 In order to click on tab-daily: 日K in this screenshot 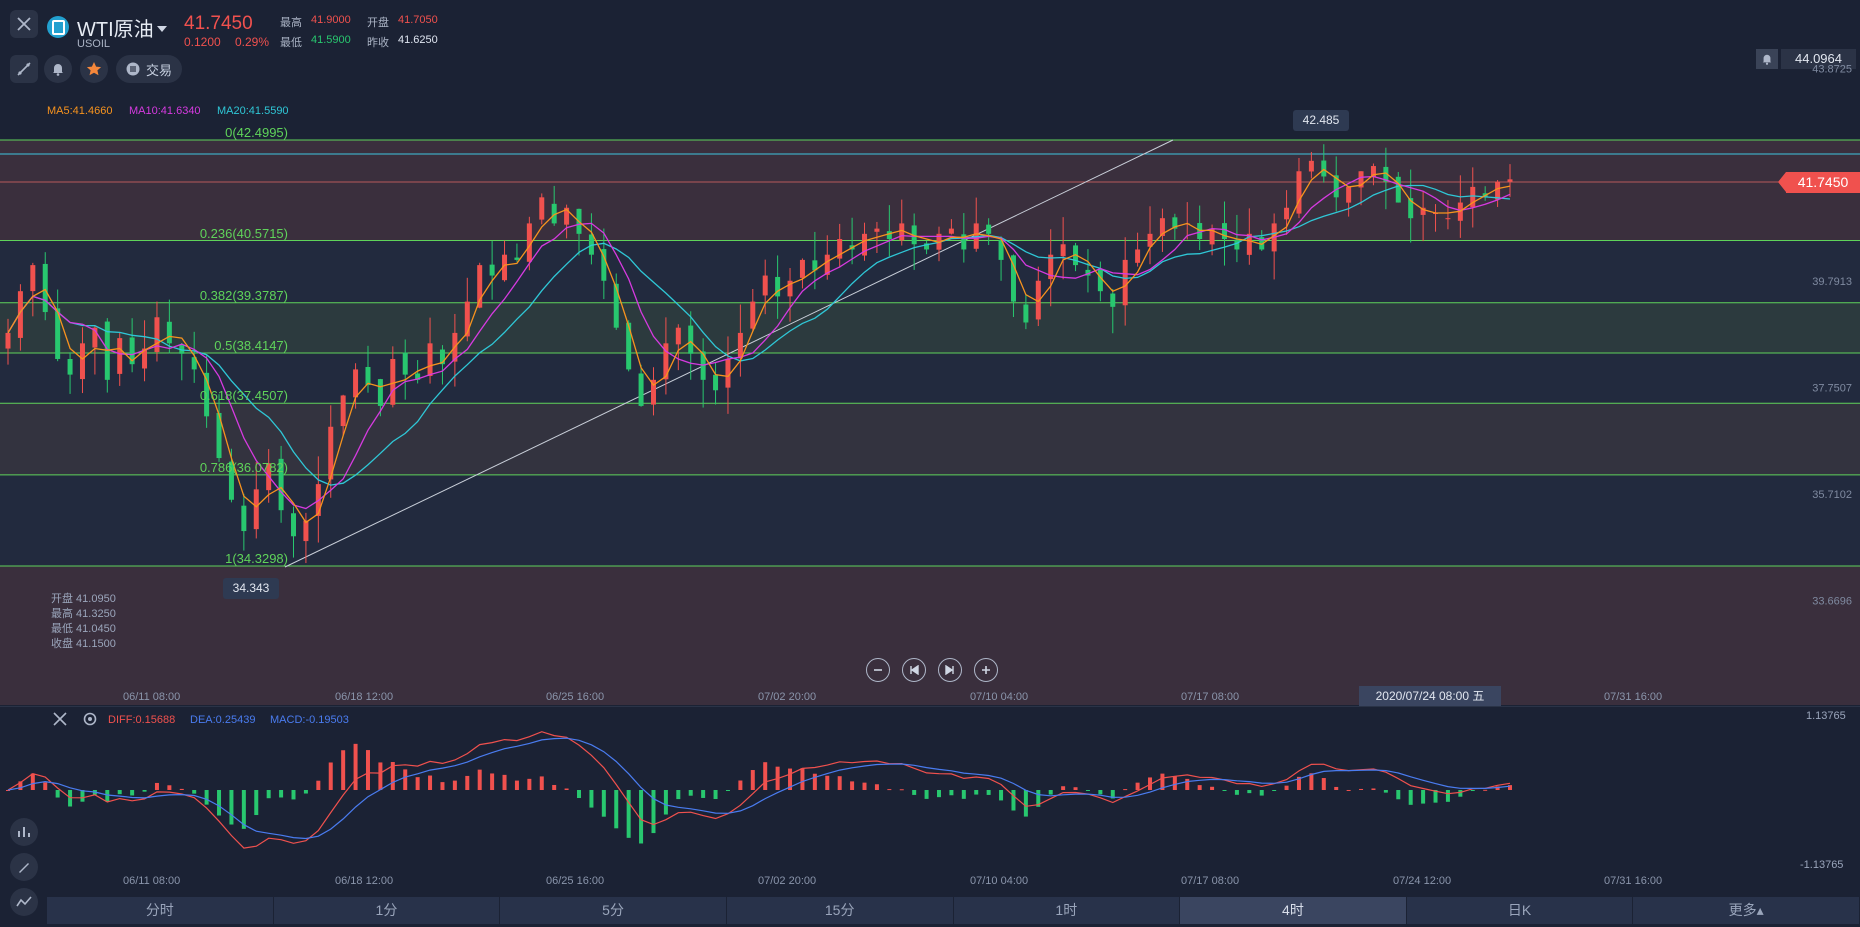, I will do `click(1520, 910)`.